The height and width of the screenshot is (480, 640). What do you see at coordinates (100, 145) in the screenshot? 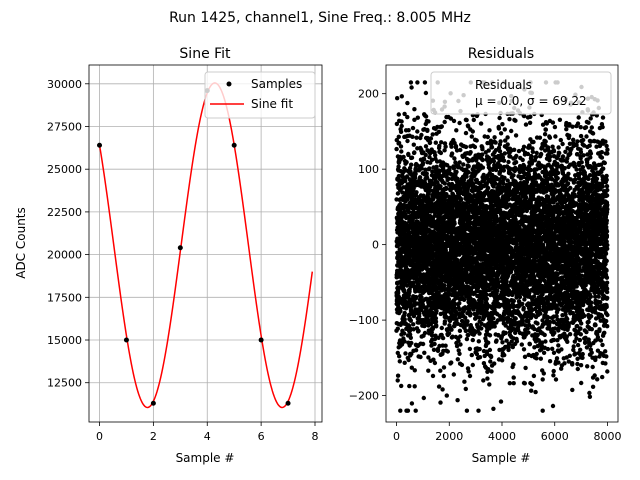
I see `sample-point` at bounding box center [100, 145].